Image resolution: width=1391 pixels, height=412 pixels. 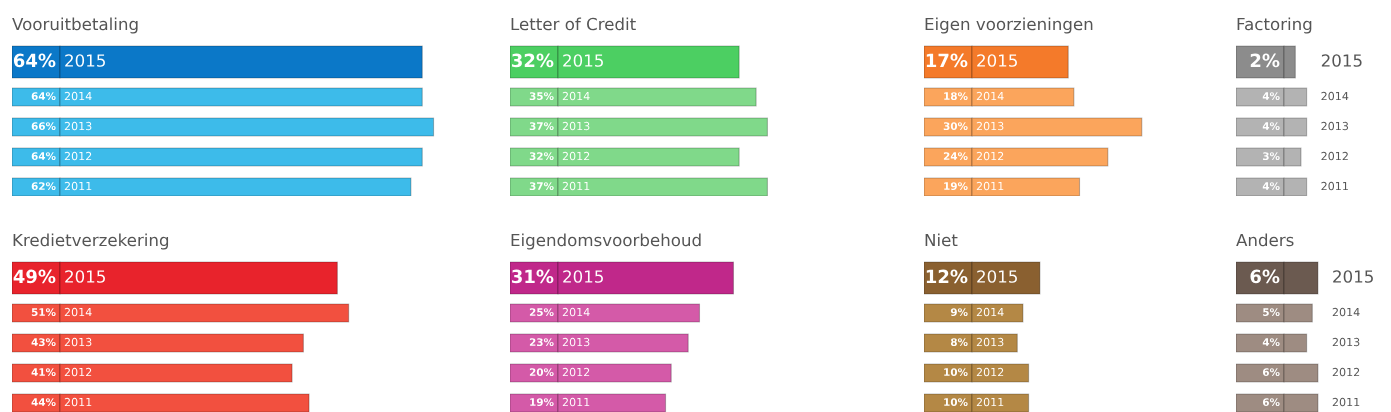 What do you see at coordinates (43, 126) in the screenshot?
I see `data-label: 66%` at bounding box center [43, 126].